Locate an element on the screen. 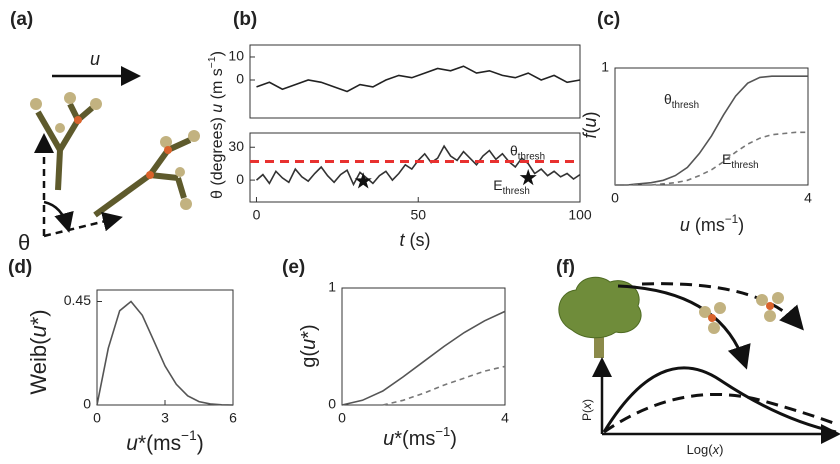 The width and height of the screenshot is (840, 464). x-tick-label: 4 is located at coordinates (505, 418).